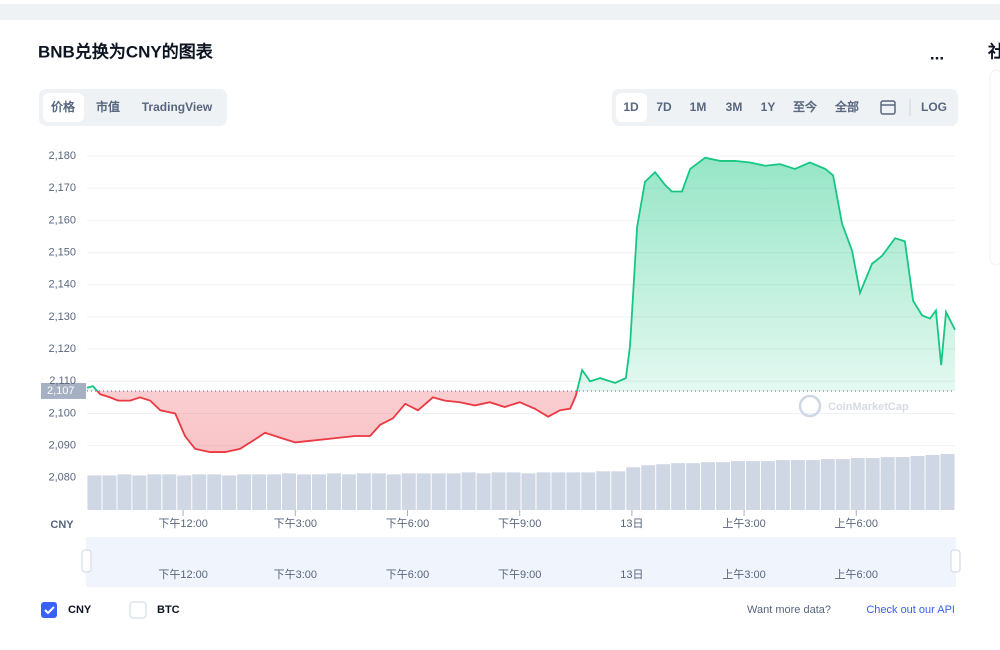  Describe the element at coordinates (62, 156) in the screenshot. I see `y-tick-label: 2,180` at that location.